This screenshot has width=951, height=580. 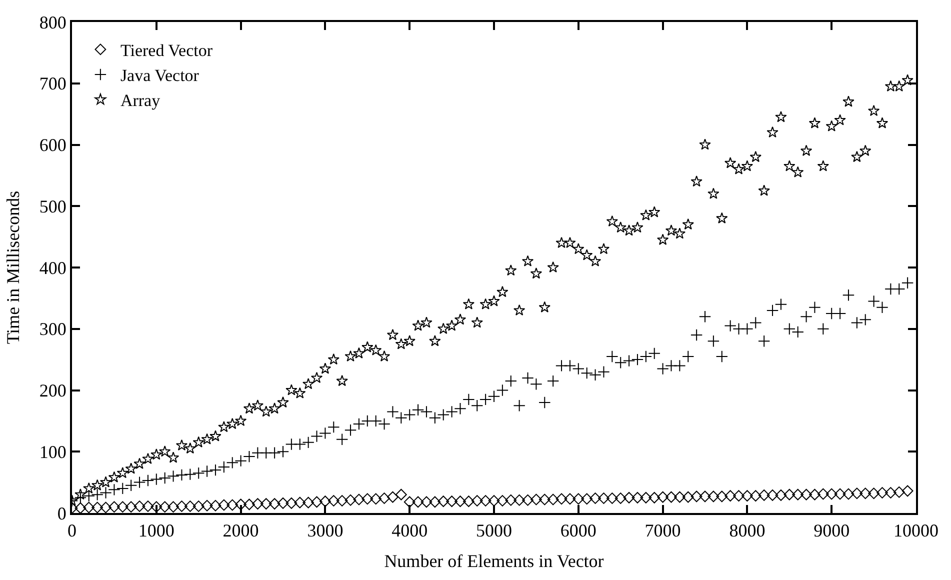 I want to click on x-tick-label: 3000, so click(x=325, y=530).